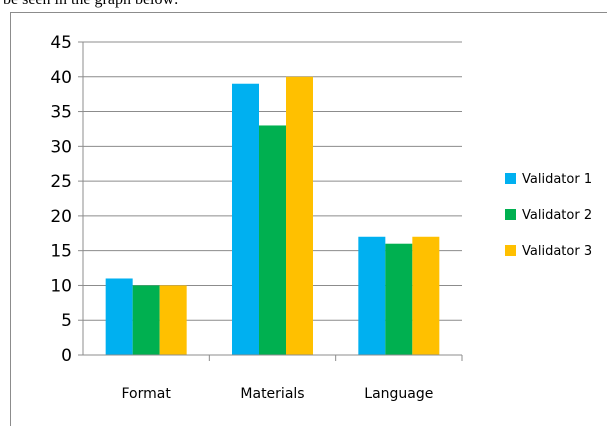  Describe the element at coordinates (61, 286) in the screenshot. I see `y-tick-label: 10` at that location.